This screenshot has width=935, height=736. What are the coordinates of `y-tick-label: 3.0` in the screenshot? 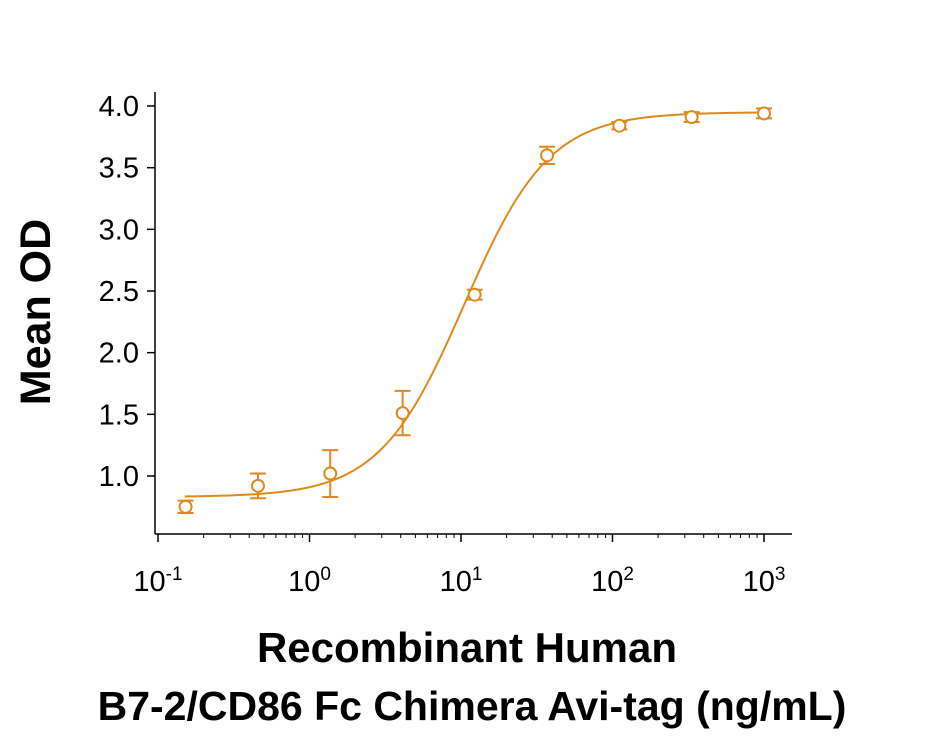 It's located at (119, 230).